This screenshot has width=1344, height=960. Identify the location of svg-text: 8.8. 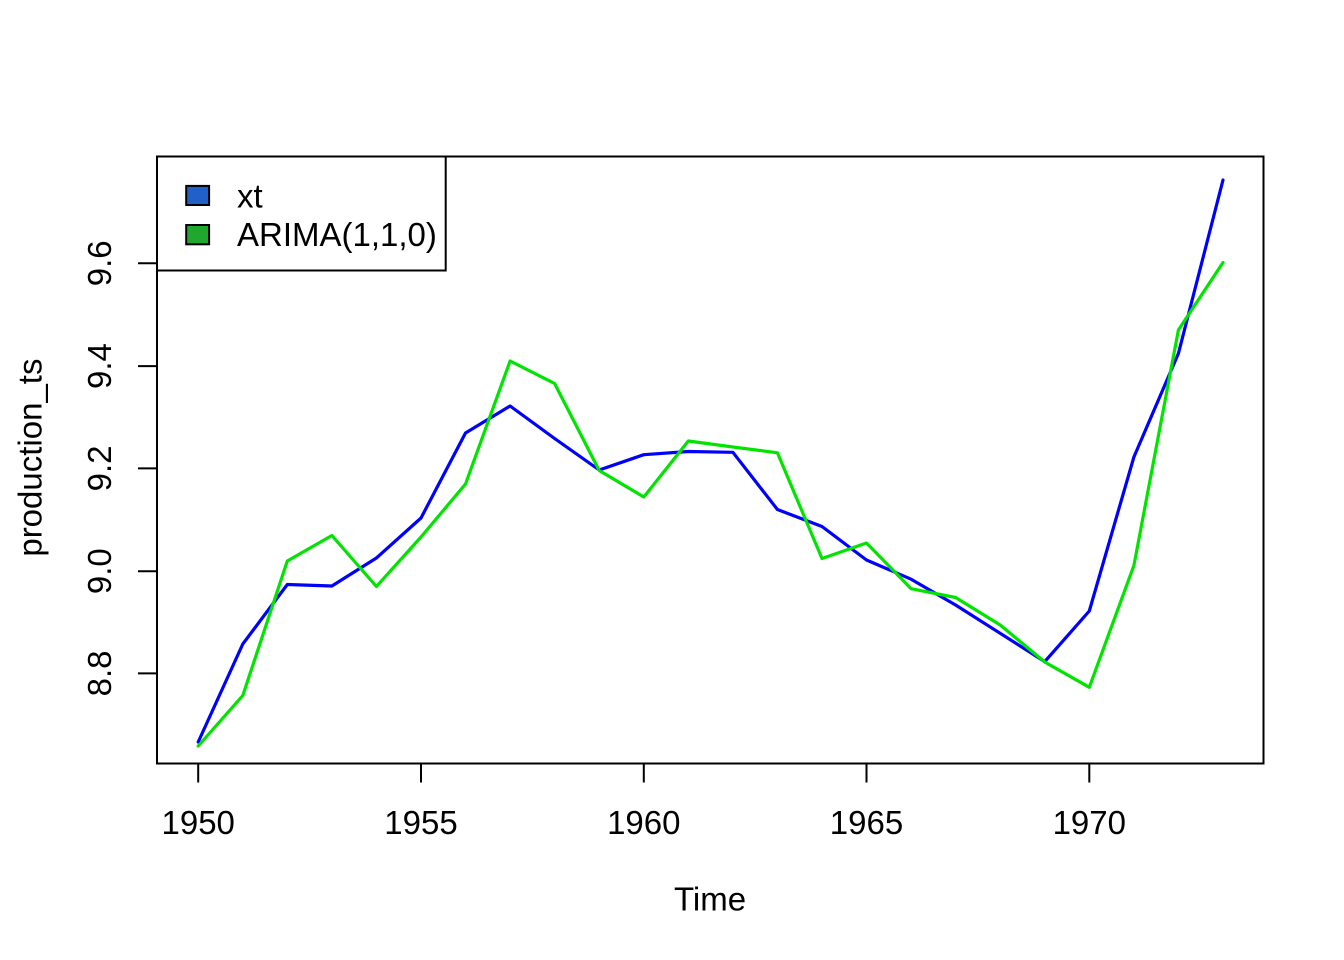
(99, 673).